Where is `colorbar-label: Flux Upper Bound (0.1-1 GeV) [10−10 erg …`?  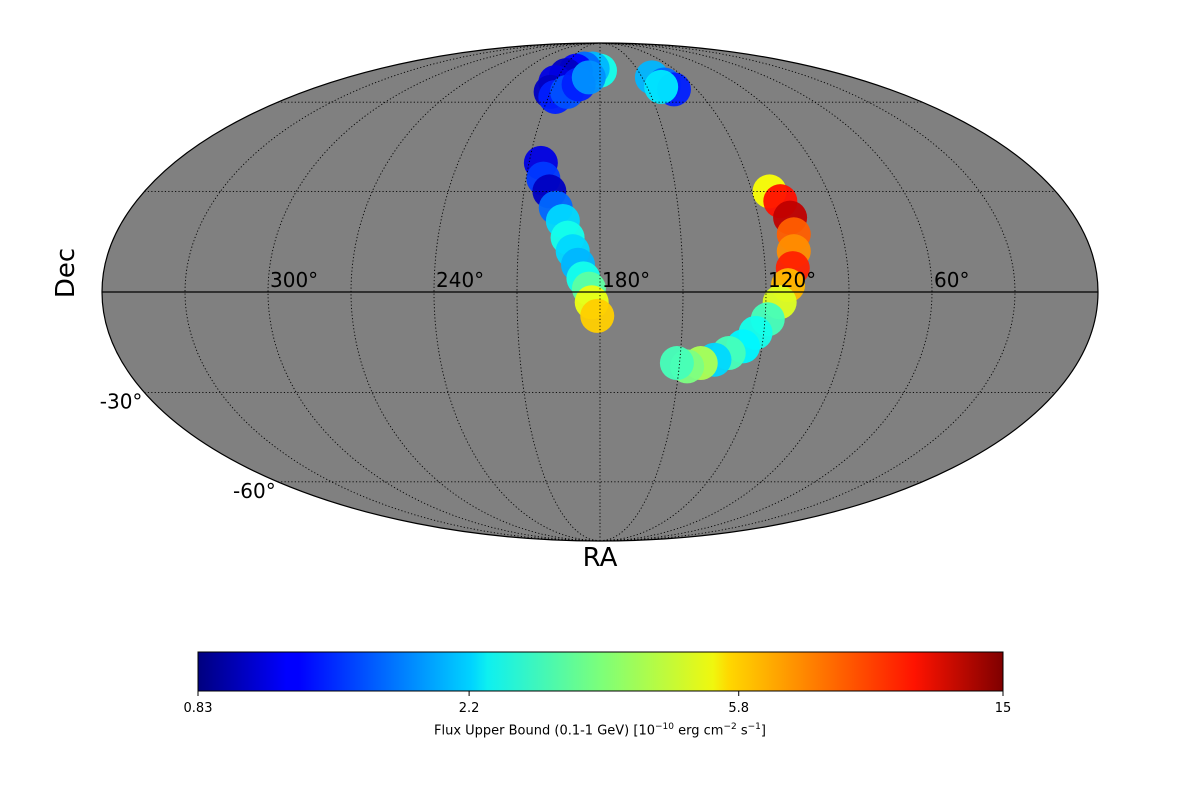
colorbar-label: Flux Upper Bound (0.1-1 GeV) [10−10 erg … is located at coordinates (600, 730).